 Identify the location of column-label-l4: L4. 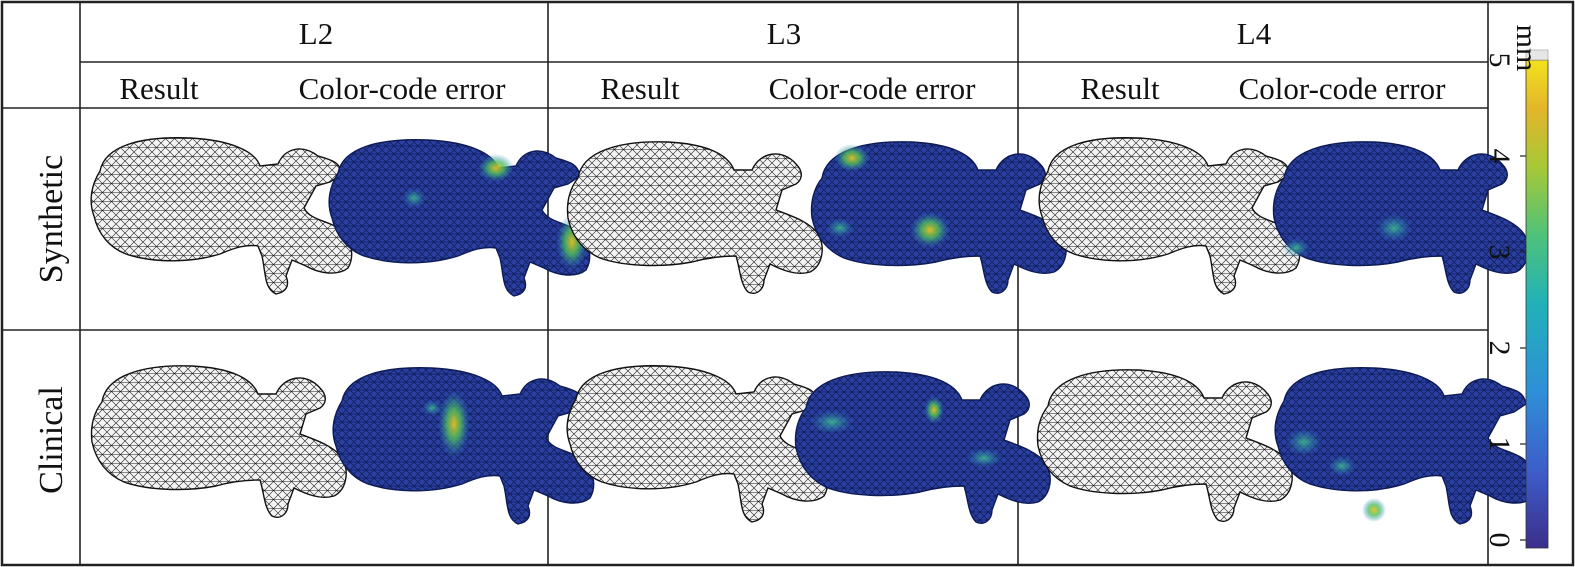
(1254, 33).